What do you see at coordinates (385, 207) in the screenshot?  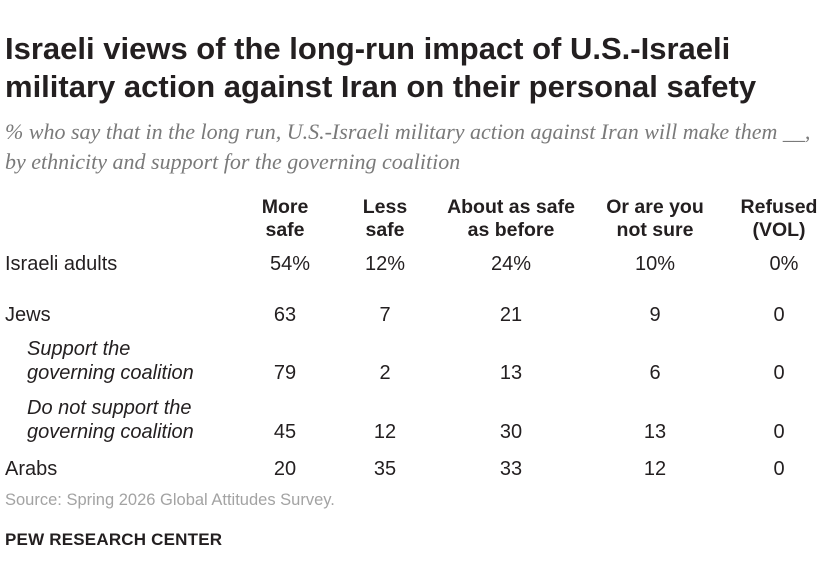 I see `column-header-line: Less` at bounding box center [385, 207].